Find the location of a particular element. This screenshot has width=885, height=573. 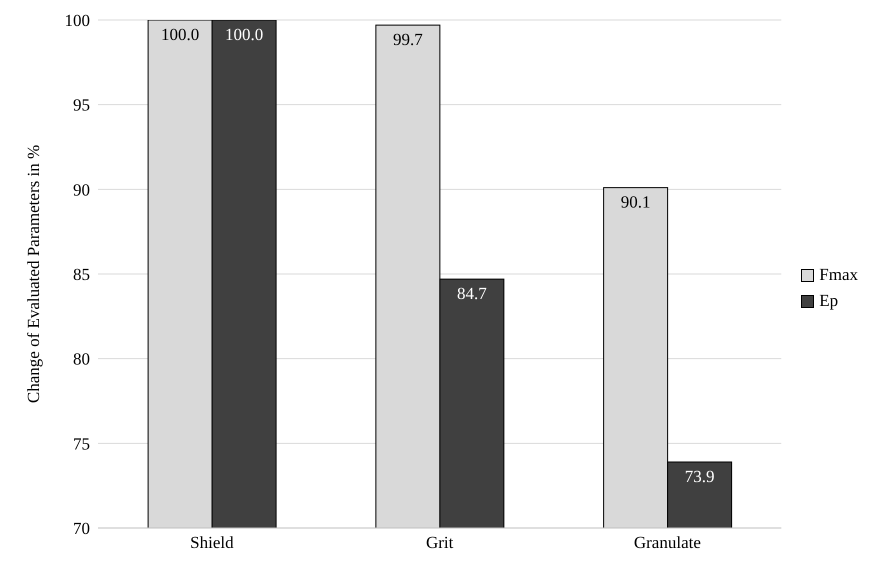

legend-label: Ep is located at coordinates (828, 301).